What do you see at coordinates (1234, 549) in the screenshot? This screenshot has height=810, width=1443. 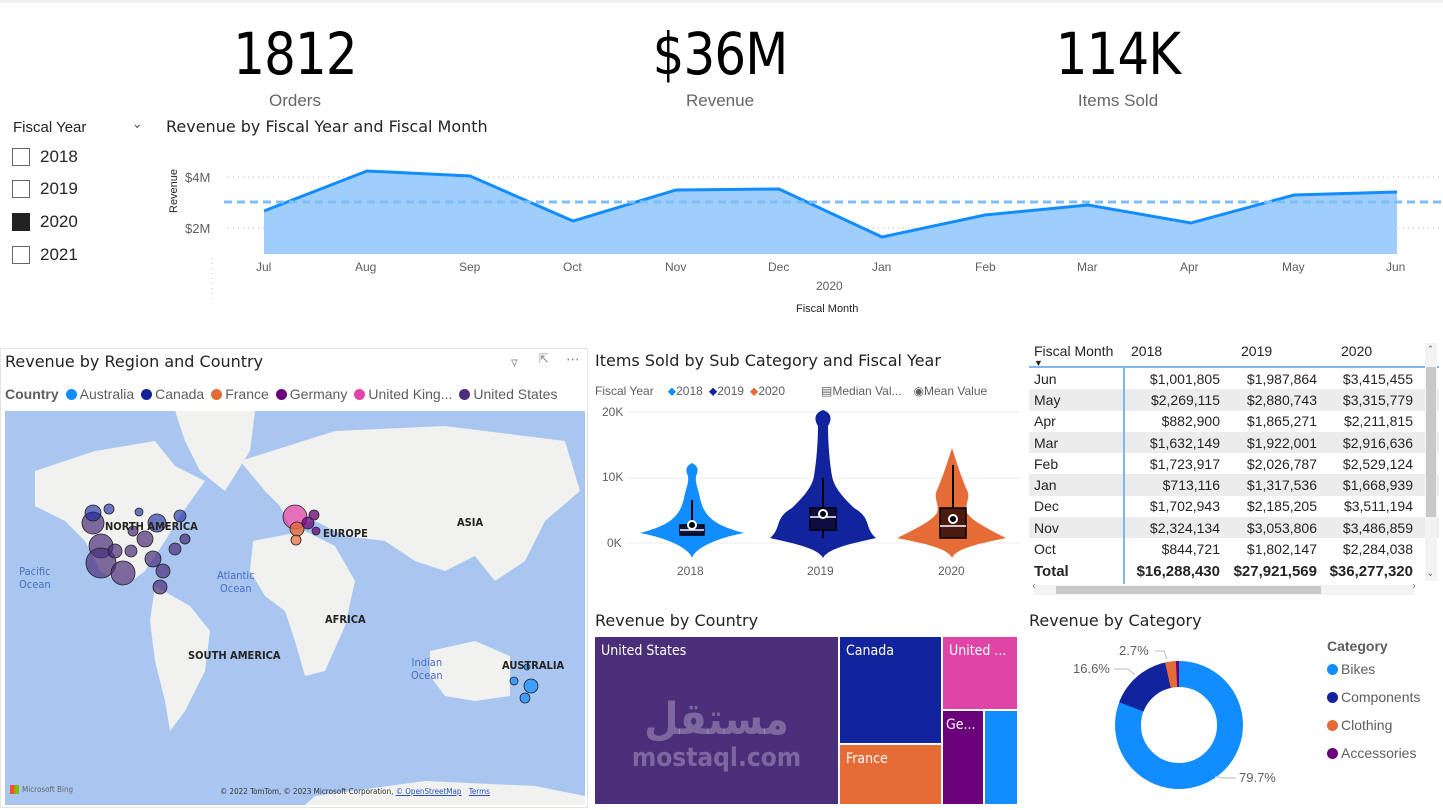 I see `table-row: Oct $844,721 $1,802,147 $2,284,038` at bounding box center [1234, 549].